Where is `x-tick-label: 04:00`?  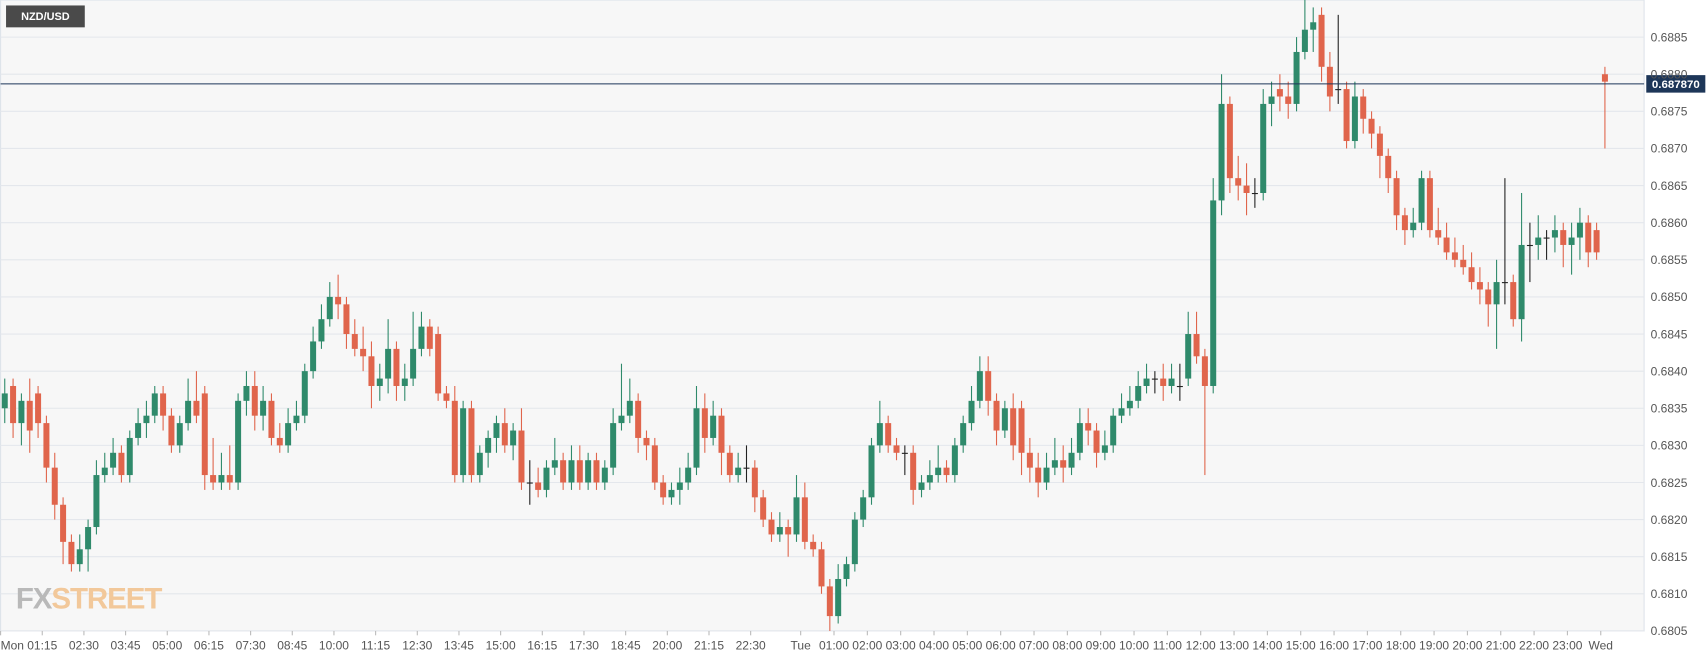 x-tick-label: 04:00 is located at coordinates (934, 645).